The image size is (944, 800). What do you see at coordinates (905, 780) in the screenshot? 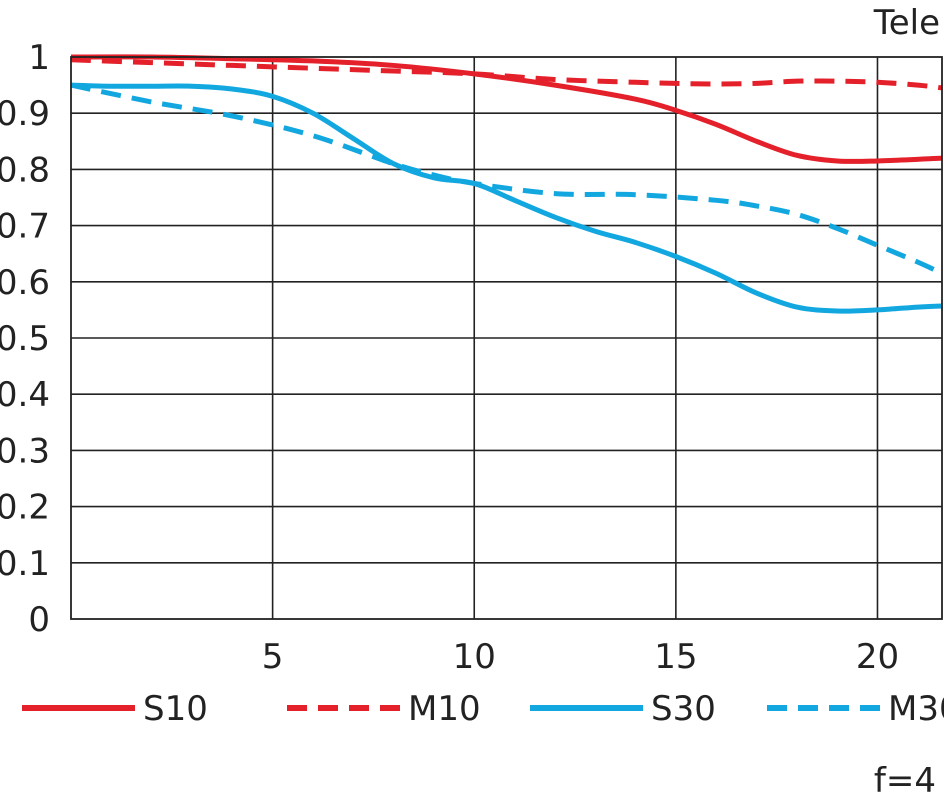
I see `aperture-label: f=4` at bounding box center [905, 780].